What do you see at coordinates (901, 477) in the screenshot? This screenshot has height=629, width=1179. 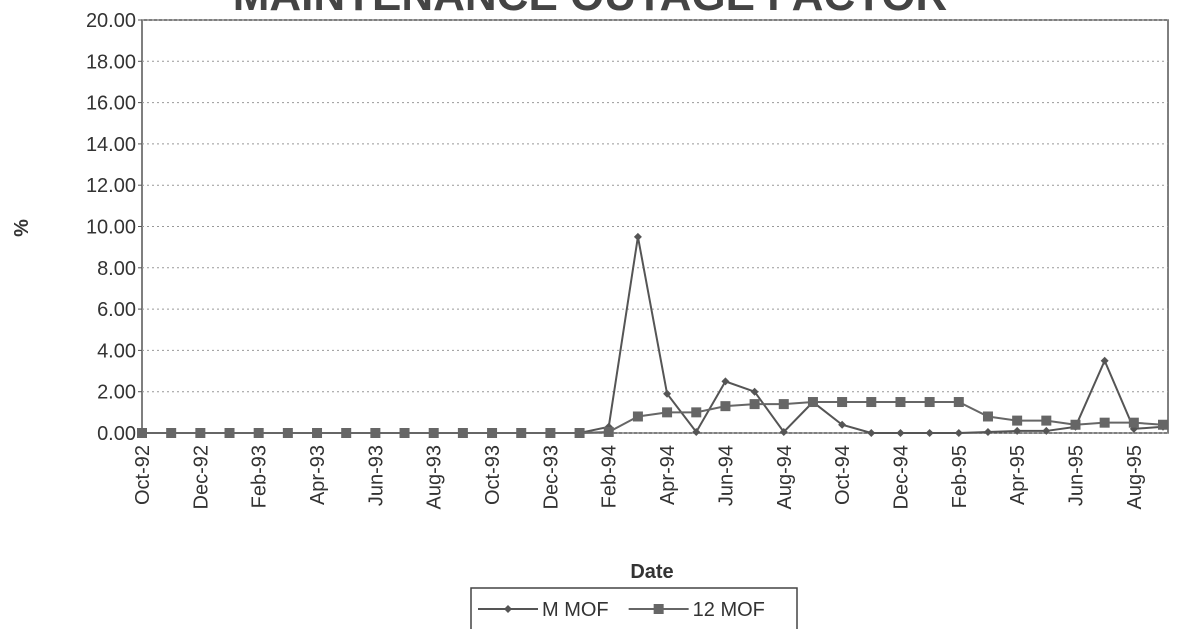 I see `x-tick-label: Dec-94` at bounding box center [901, 477].